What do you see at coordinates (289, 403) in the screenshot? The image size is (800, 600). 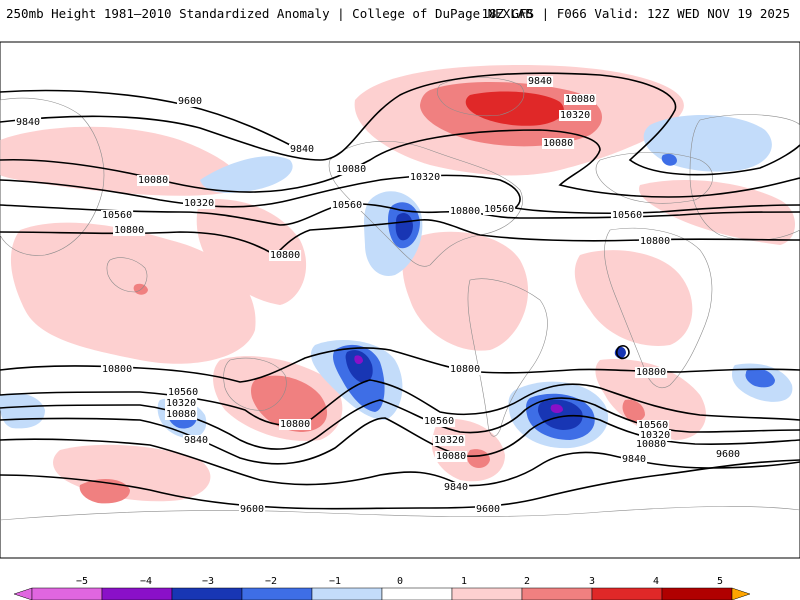 I see `anomaly-pos2-spacific` at bounding box center [289, 403].